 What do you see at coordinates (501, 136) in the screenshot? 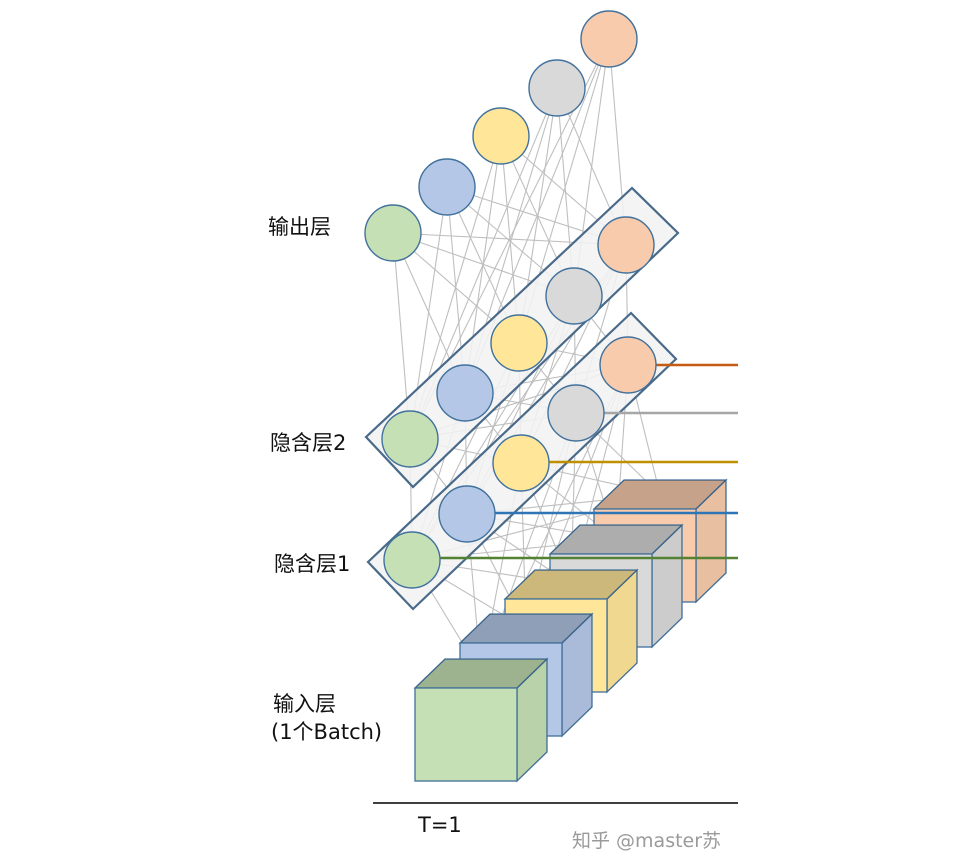
I see `output-node-yellow` at bounding box center [501, 136].